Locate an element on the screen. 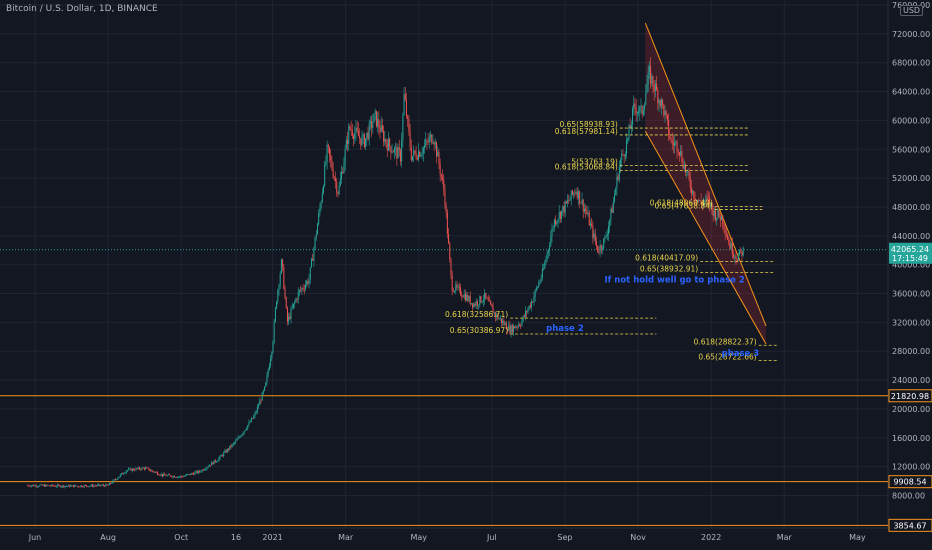  time-tick-label: Jun is located at coordinates (35, 537).